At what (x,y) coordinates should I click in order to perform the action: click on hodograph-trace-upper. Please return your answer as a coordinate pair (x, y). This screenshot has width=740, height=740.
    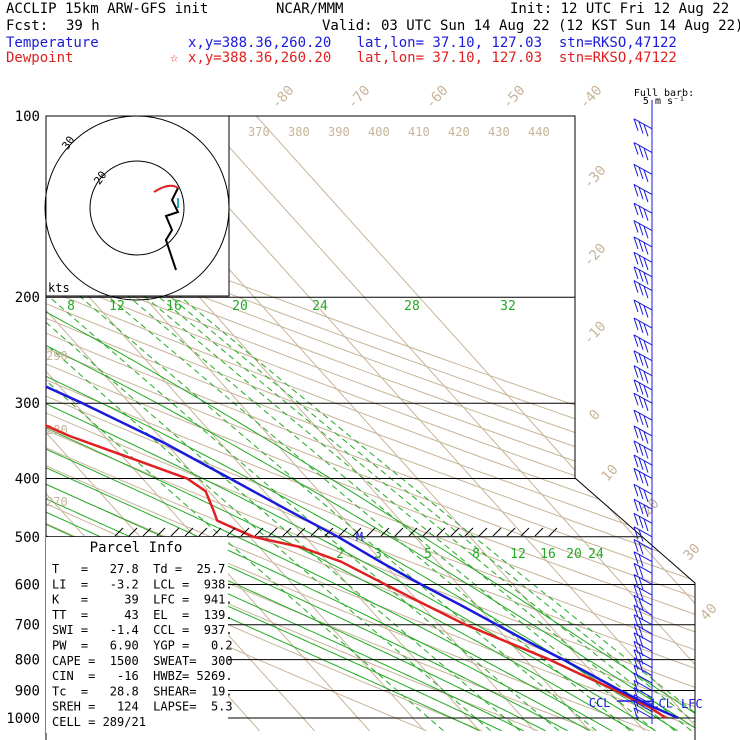
    Looking at the image, I should click on (166, 188).